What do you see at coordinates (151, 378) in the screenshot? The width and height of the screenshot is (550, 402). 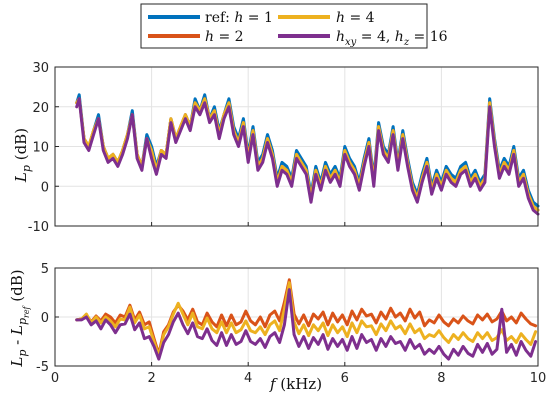 I see `bottom-xtick-label: 2` at bounding box center [151, 378].